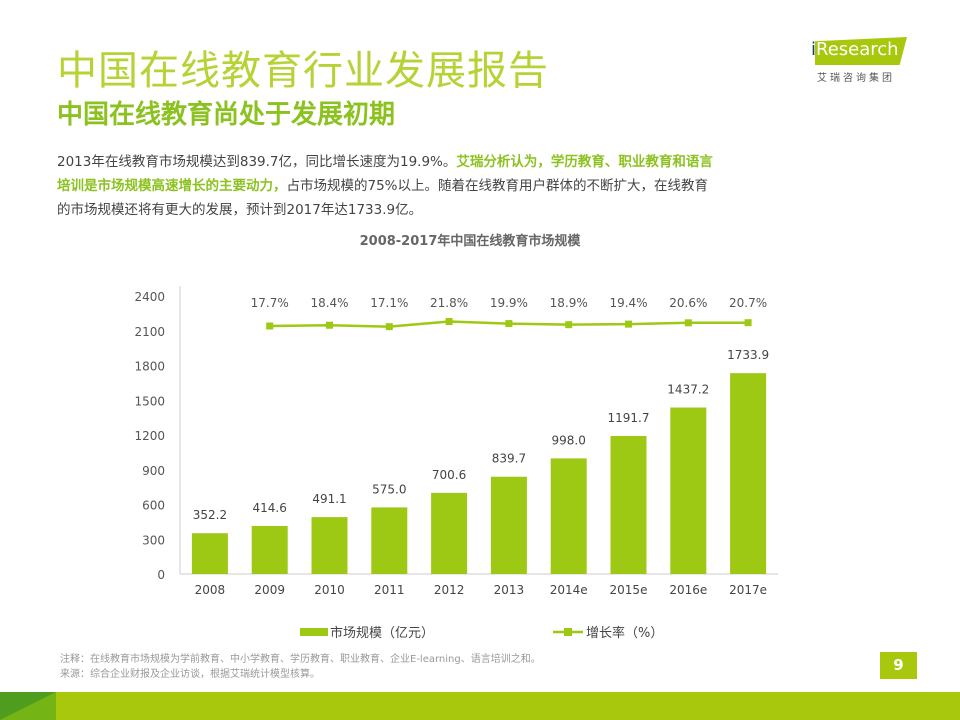  Describe the element at coordinates (149, 436) in the screenshot. I see `y-tick-label: 1200` at that location.